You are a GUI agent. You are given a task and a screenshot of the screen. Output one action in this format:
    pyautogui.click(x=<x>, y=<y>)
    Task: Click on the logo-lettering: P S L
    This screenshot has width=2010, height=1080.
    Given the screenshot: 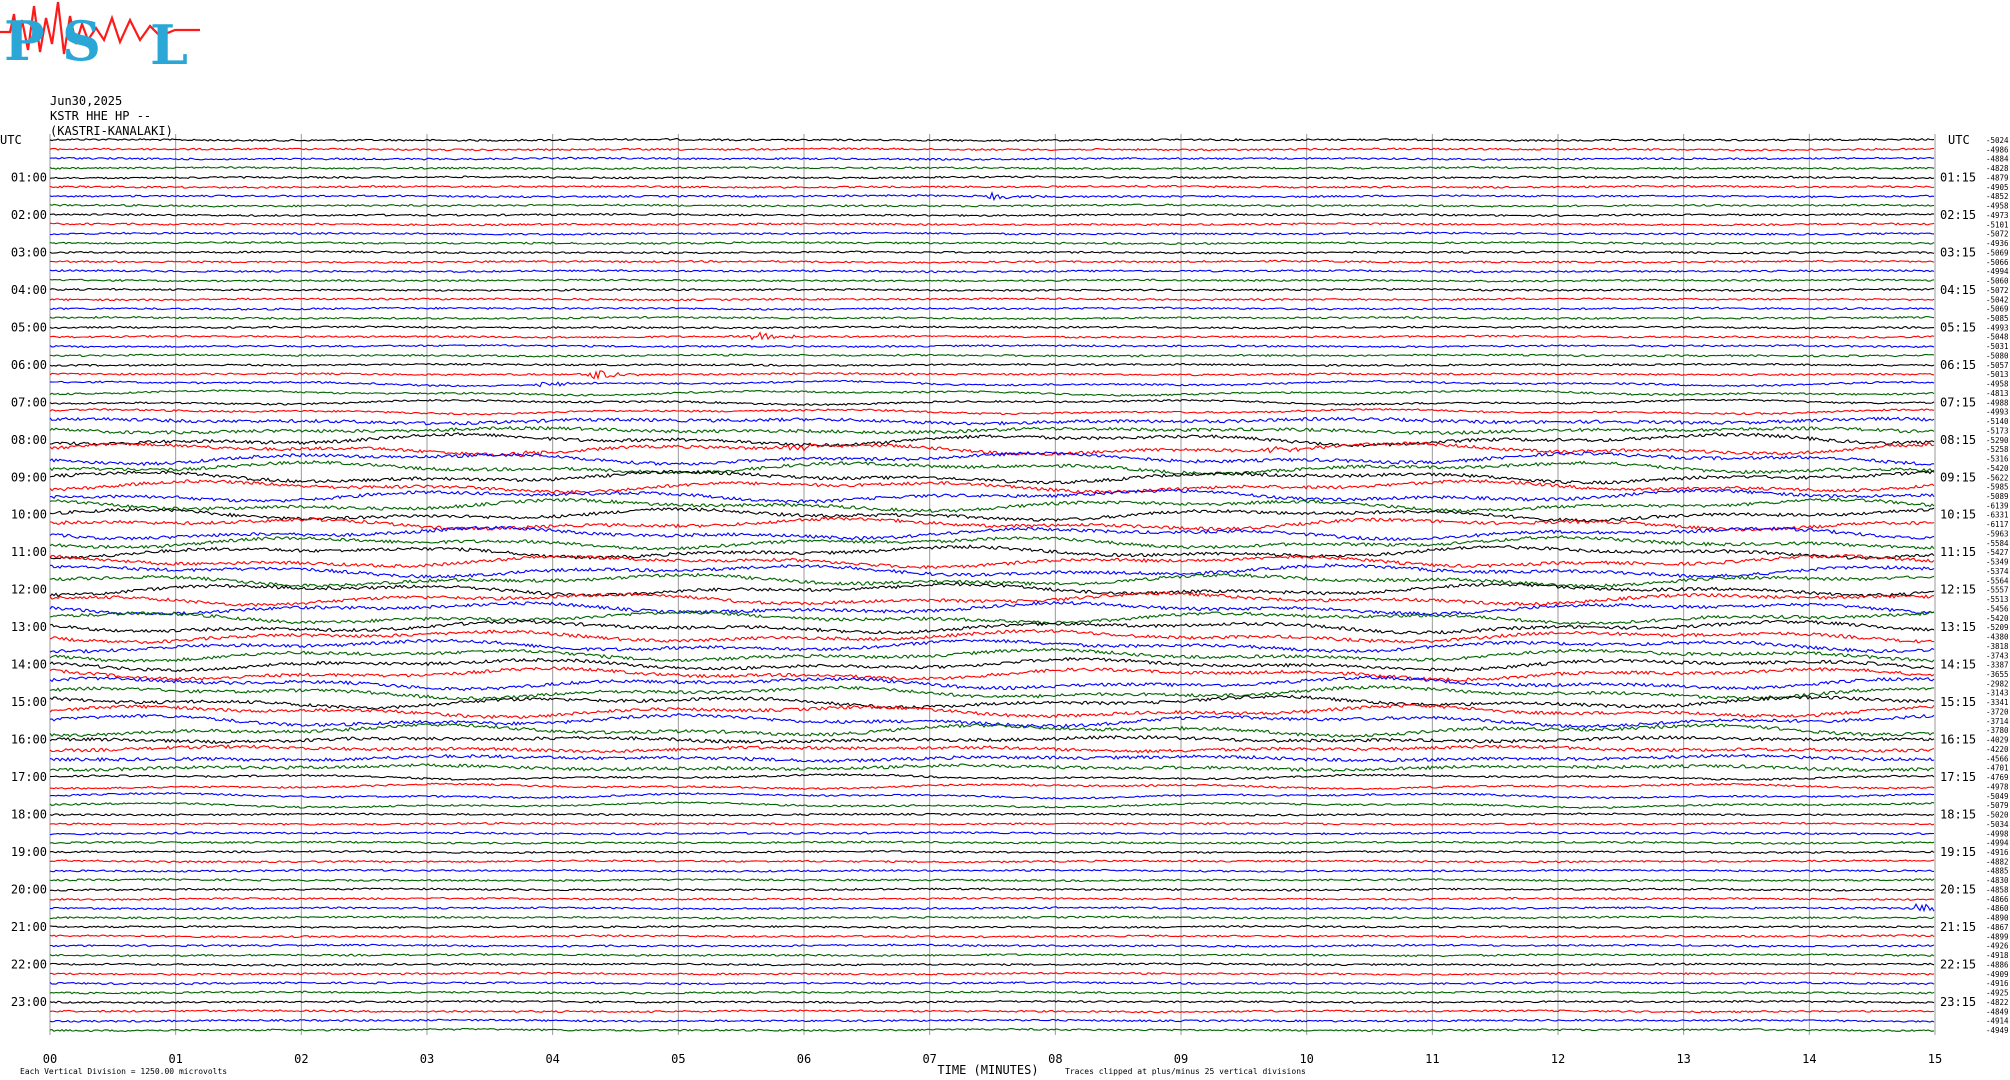 What is the action you would take?
    pyautogui.click(x=96, y=43)
    